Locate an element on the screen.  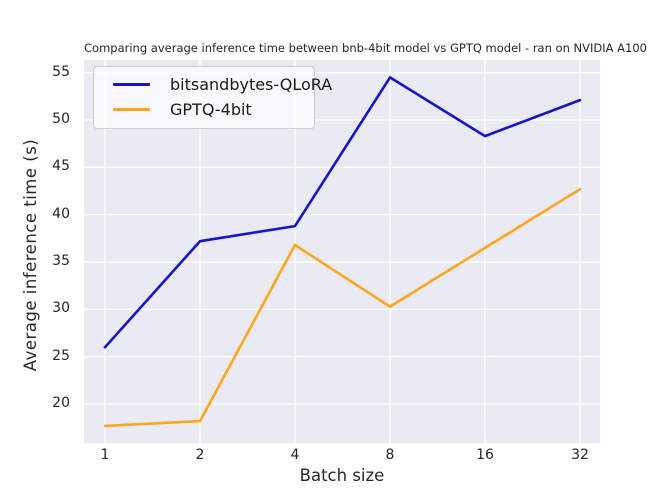
x-tick-label: 16 is located at coordinates (485, 455).